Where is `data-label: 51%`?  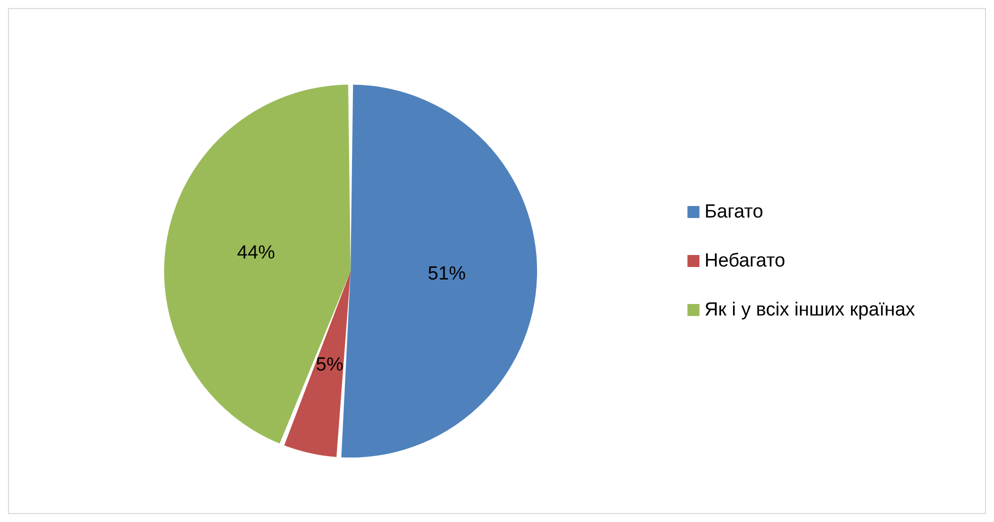 data-label: 51% is located at coordinates (447, 274).